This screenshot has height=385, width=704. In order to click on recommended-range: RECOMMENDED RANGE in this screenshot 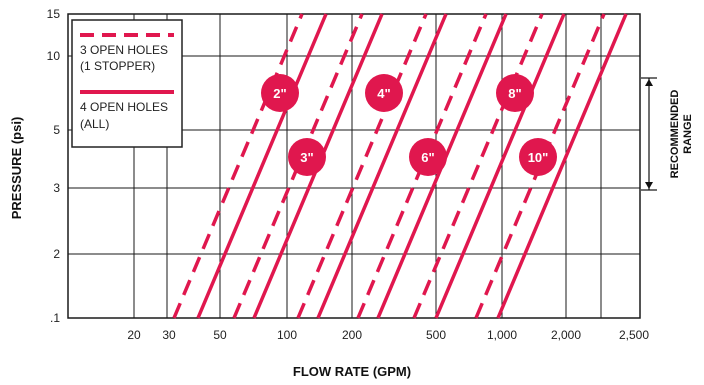, I will do `click(667, 134)`.